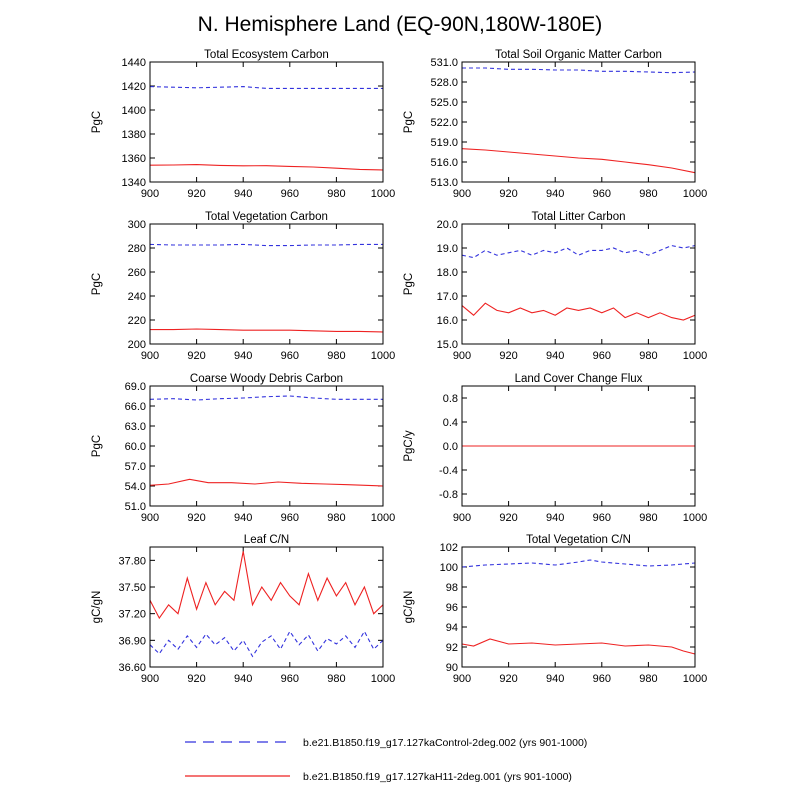 This screenshot has height=800, width=800. Describe the element at coordinates (135, 507) in the screenshot. I see `y-tick-label: 51.0` at that location.